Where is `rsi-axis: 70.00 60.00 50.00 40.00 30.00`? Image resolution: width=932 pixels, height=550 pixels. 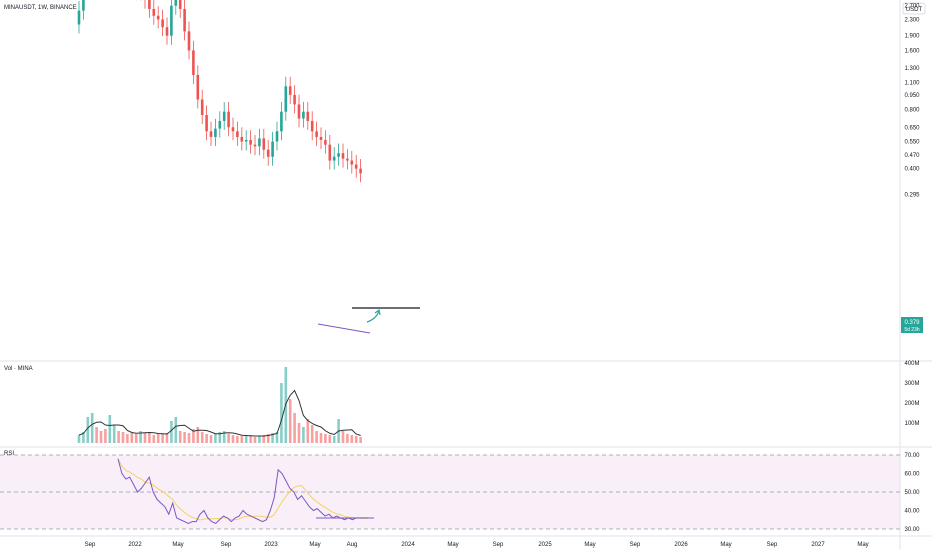
rsi-axis: 70.00 60.00 50.00 40.00 30.00 is located at coordinates (912, 493).